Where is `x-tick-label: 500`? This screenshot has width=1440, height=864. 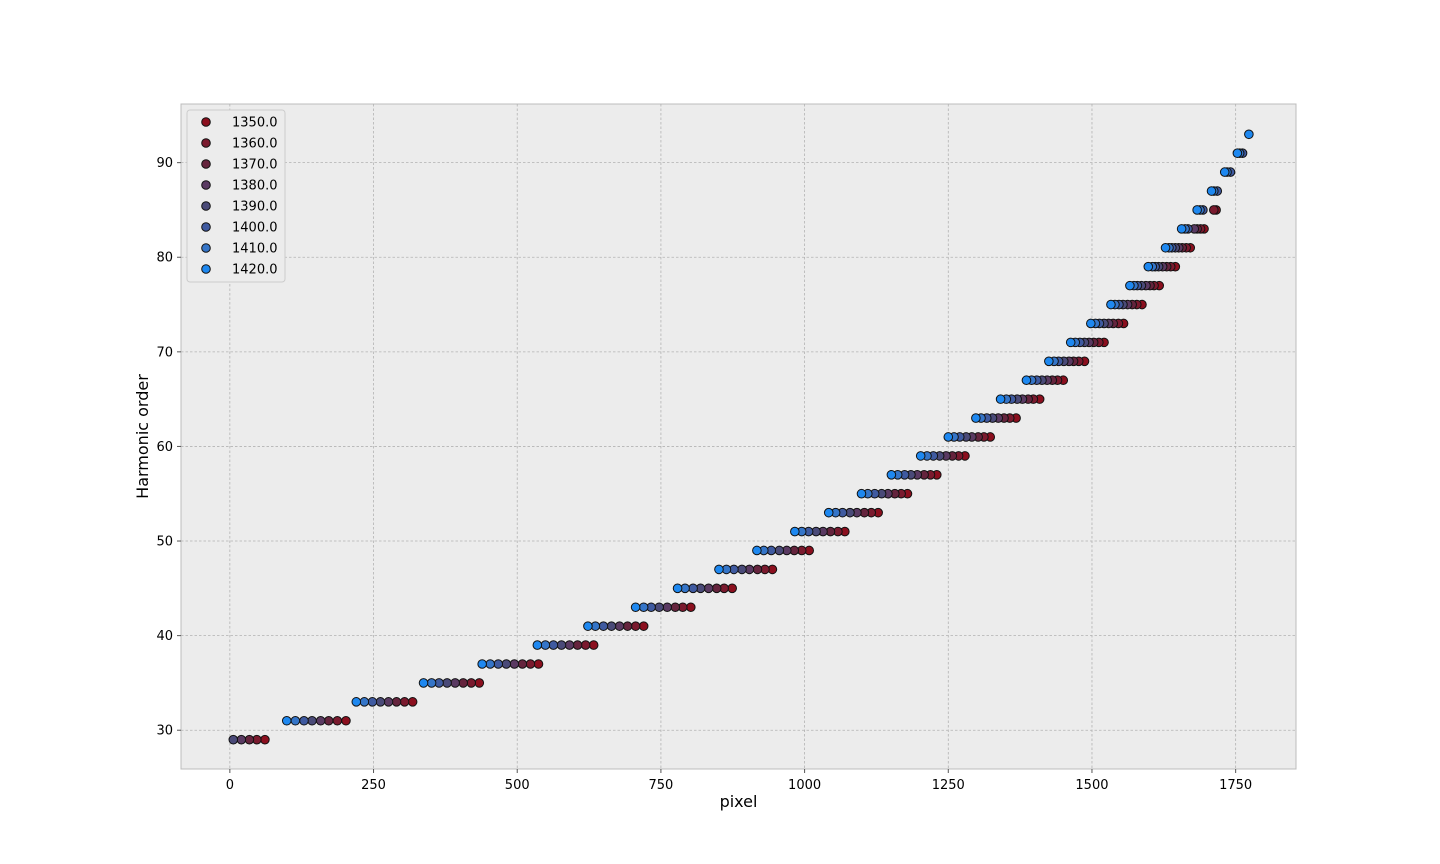
x-tick-label: 500 is located at coordinates (517, 785).